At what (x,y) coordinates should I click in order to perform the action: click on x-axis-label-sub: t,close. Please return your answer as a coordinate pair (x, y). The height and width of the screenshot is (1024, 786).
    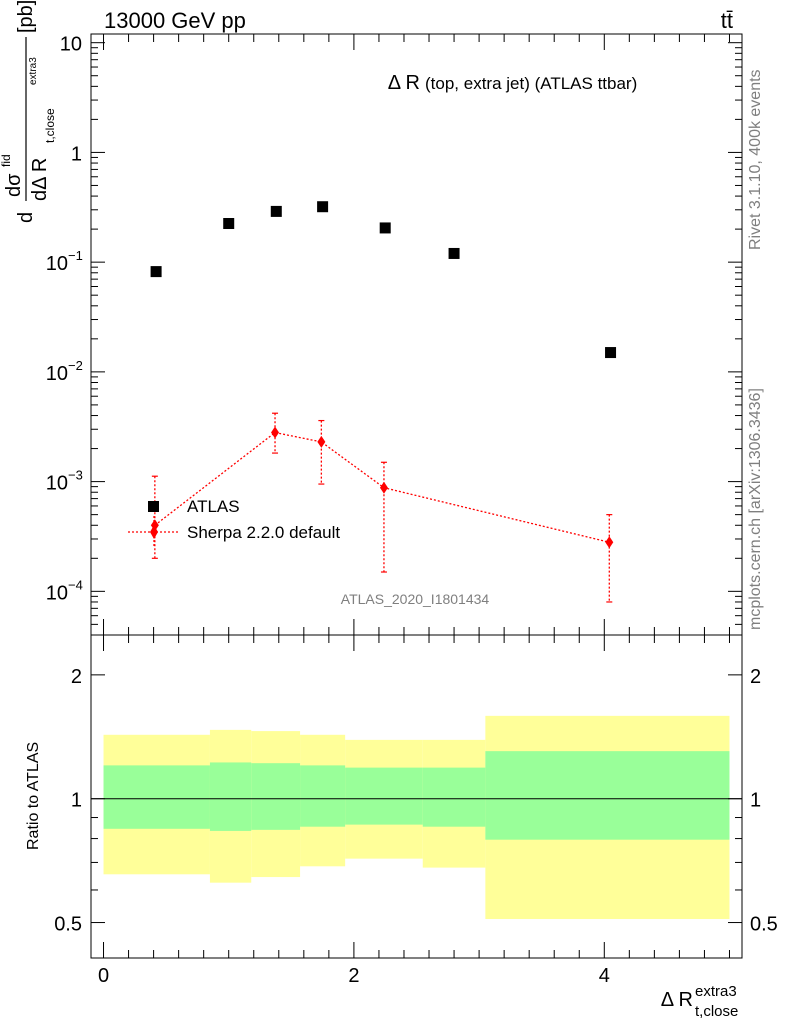
    Looking at the image, I should click on (716, 1011).